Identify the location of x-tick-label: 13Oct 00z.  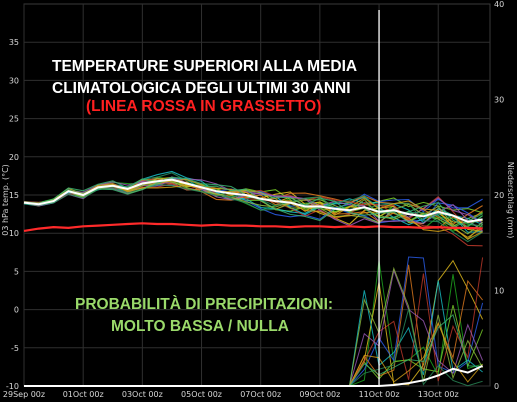
(438, 394).